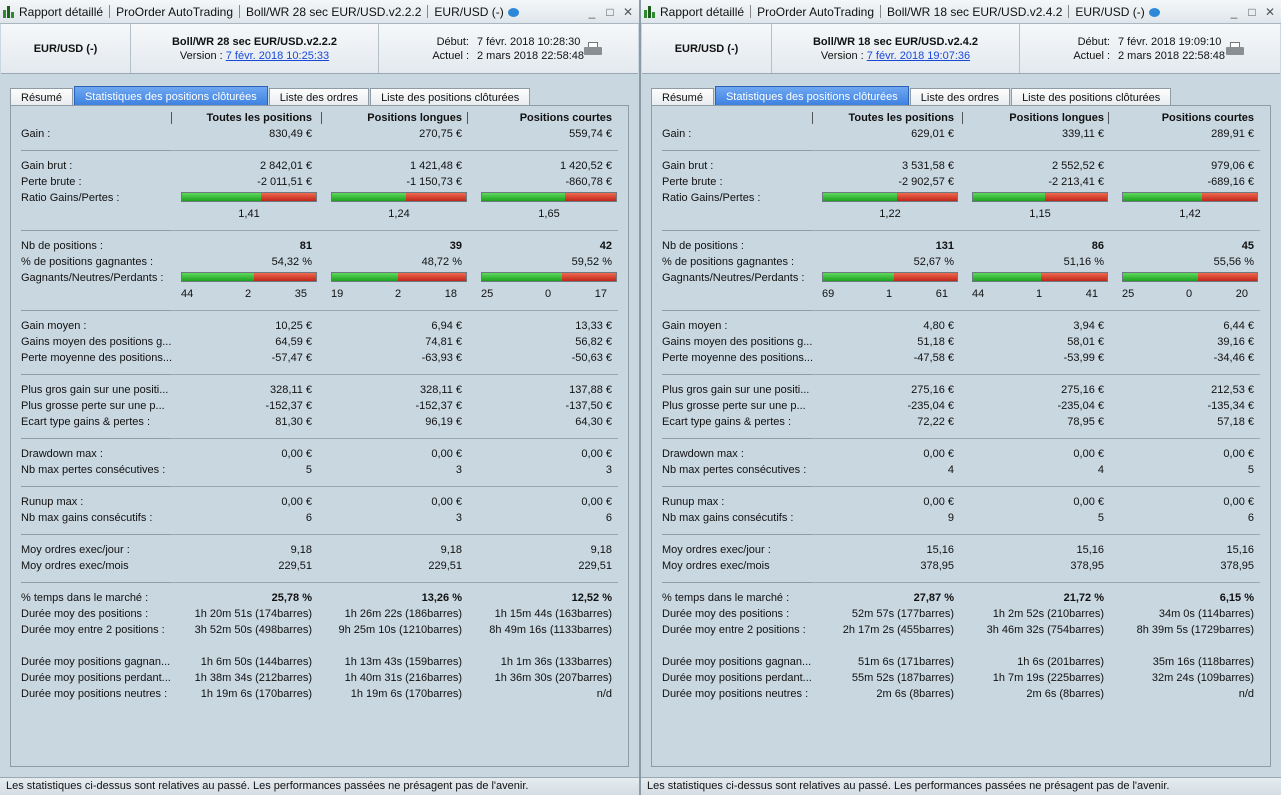 Image resolution: width=1281 pixels, height=795 pixels. Describe the element at coordinates (1056, 118) in the screenshot. I see `column-header: Positions longues` at that location.